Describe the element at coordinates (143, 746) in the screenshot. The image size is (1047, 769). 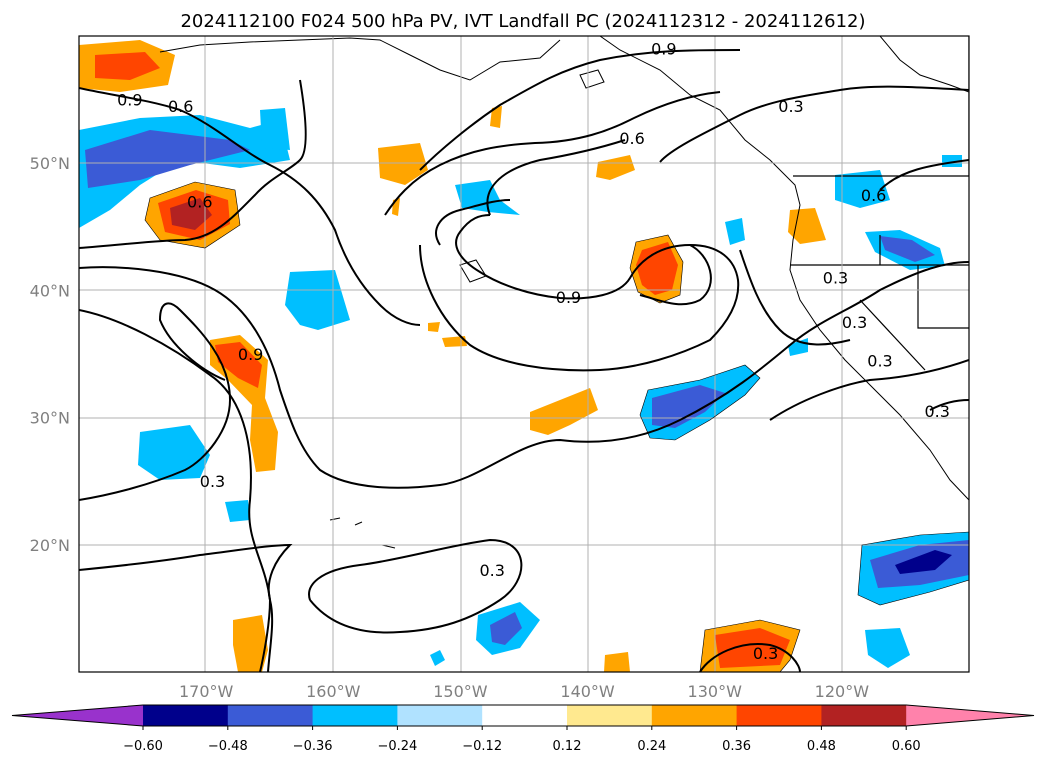
I see `colorbar-tick-label: −0.60` at that location.